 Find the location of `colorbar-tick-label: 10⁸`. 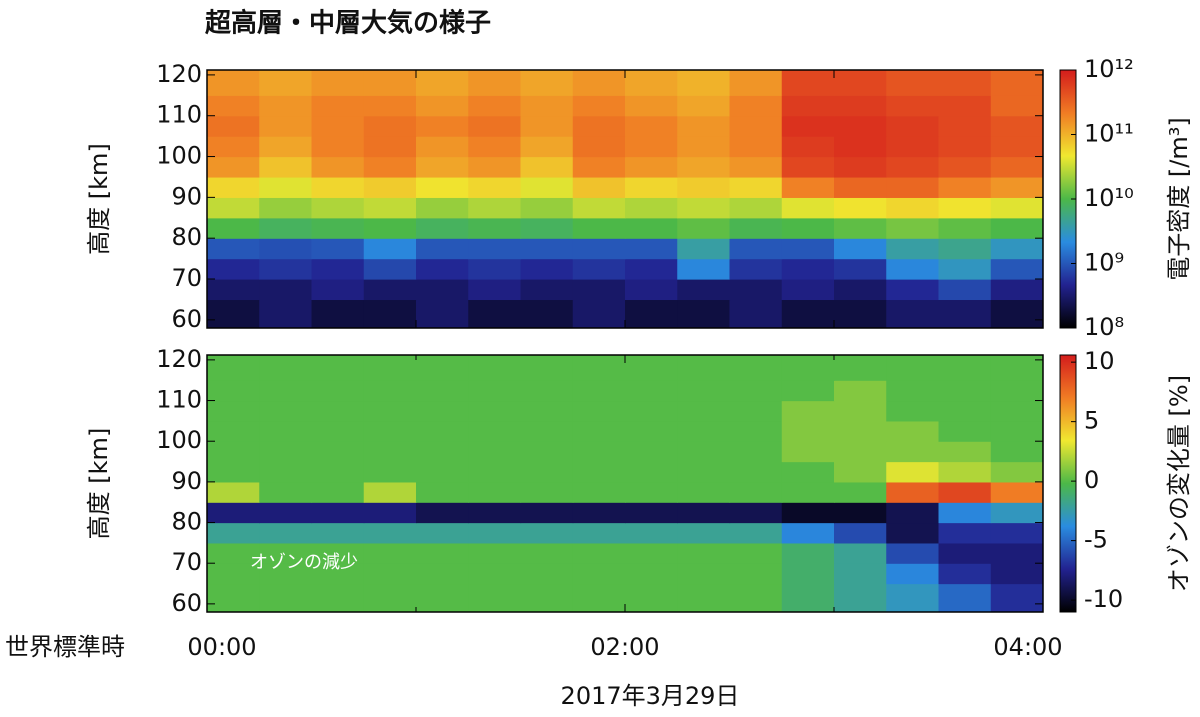

colorbar-tick-label: 10⁸ is located at coordinates (1104, 327).